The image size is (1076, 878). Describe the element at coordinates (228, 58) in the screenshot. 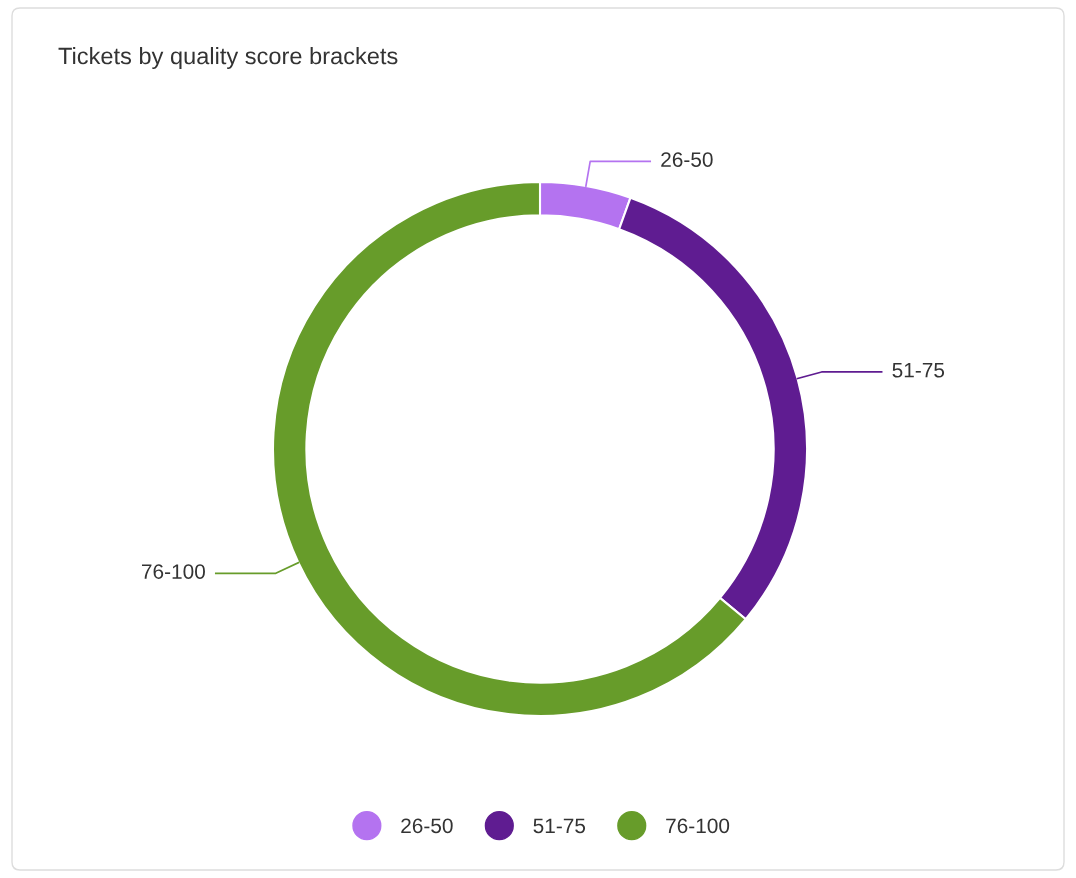

I see `chart-title: Tickets by quality score brackets` at that location.